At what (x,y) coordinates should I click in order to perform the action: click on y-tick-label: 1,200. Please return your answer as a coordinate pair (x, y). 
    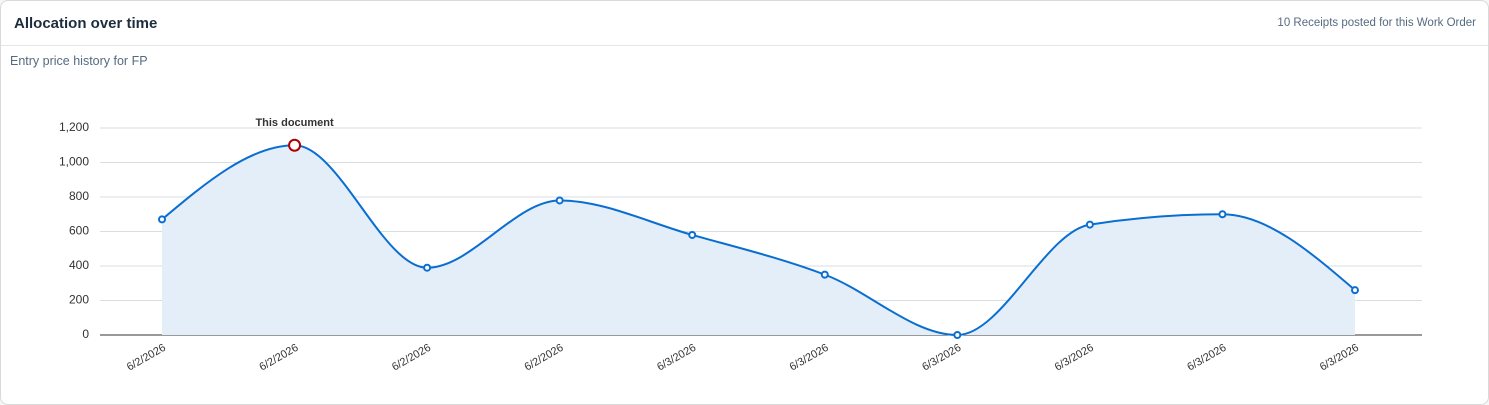
    Looking at the image, I should click on (74, 127).